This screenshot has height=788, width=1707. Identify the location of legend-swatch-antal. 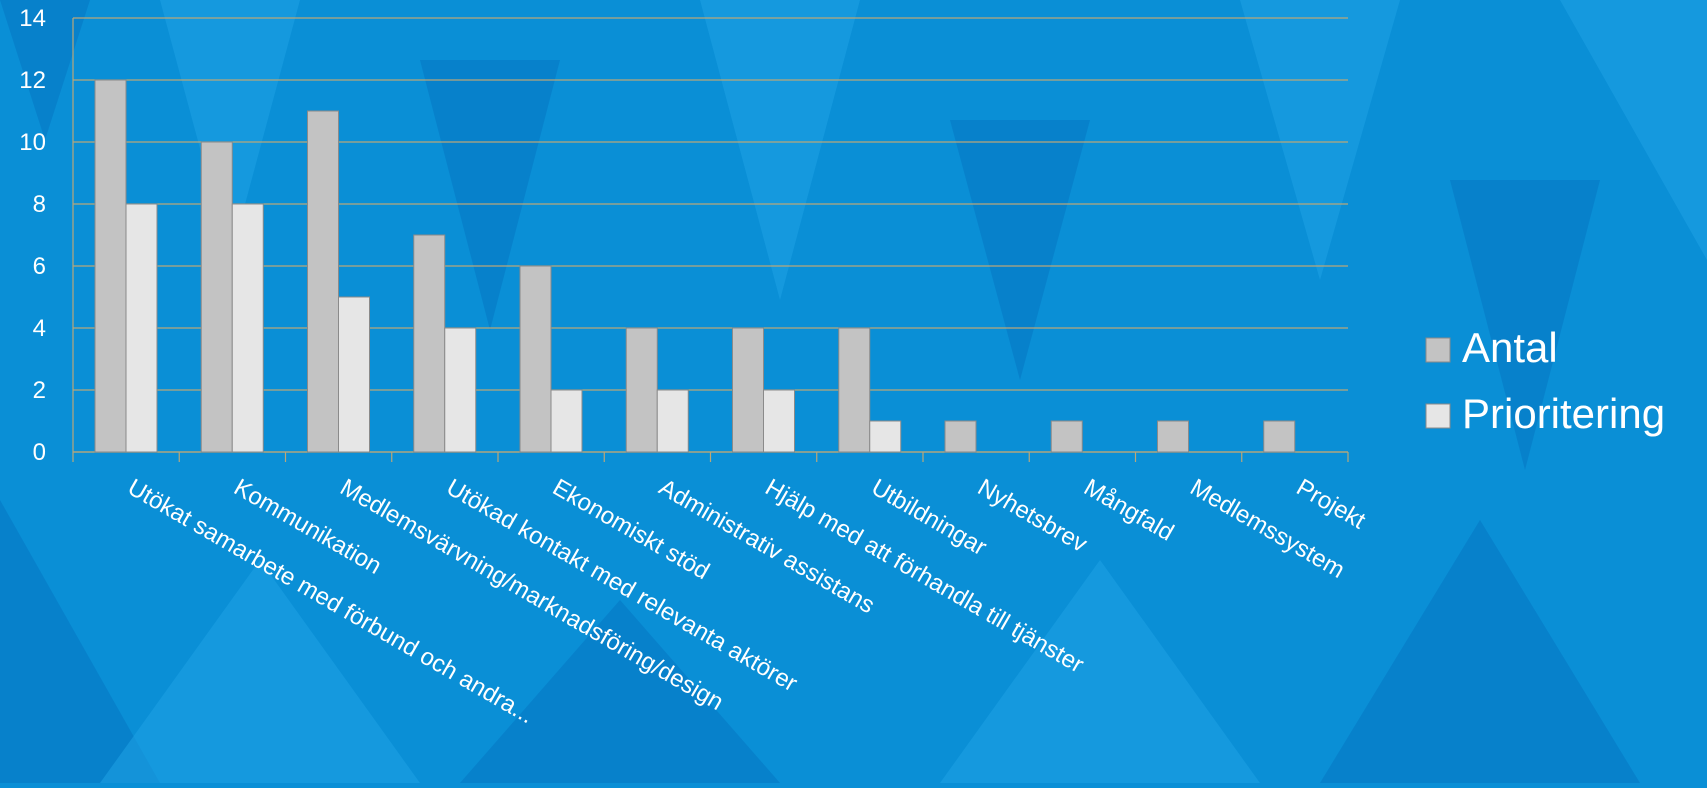
(1438, 350).